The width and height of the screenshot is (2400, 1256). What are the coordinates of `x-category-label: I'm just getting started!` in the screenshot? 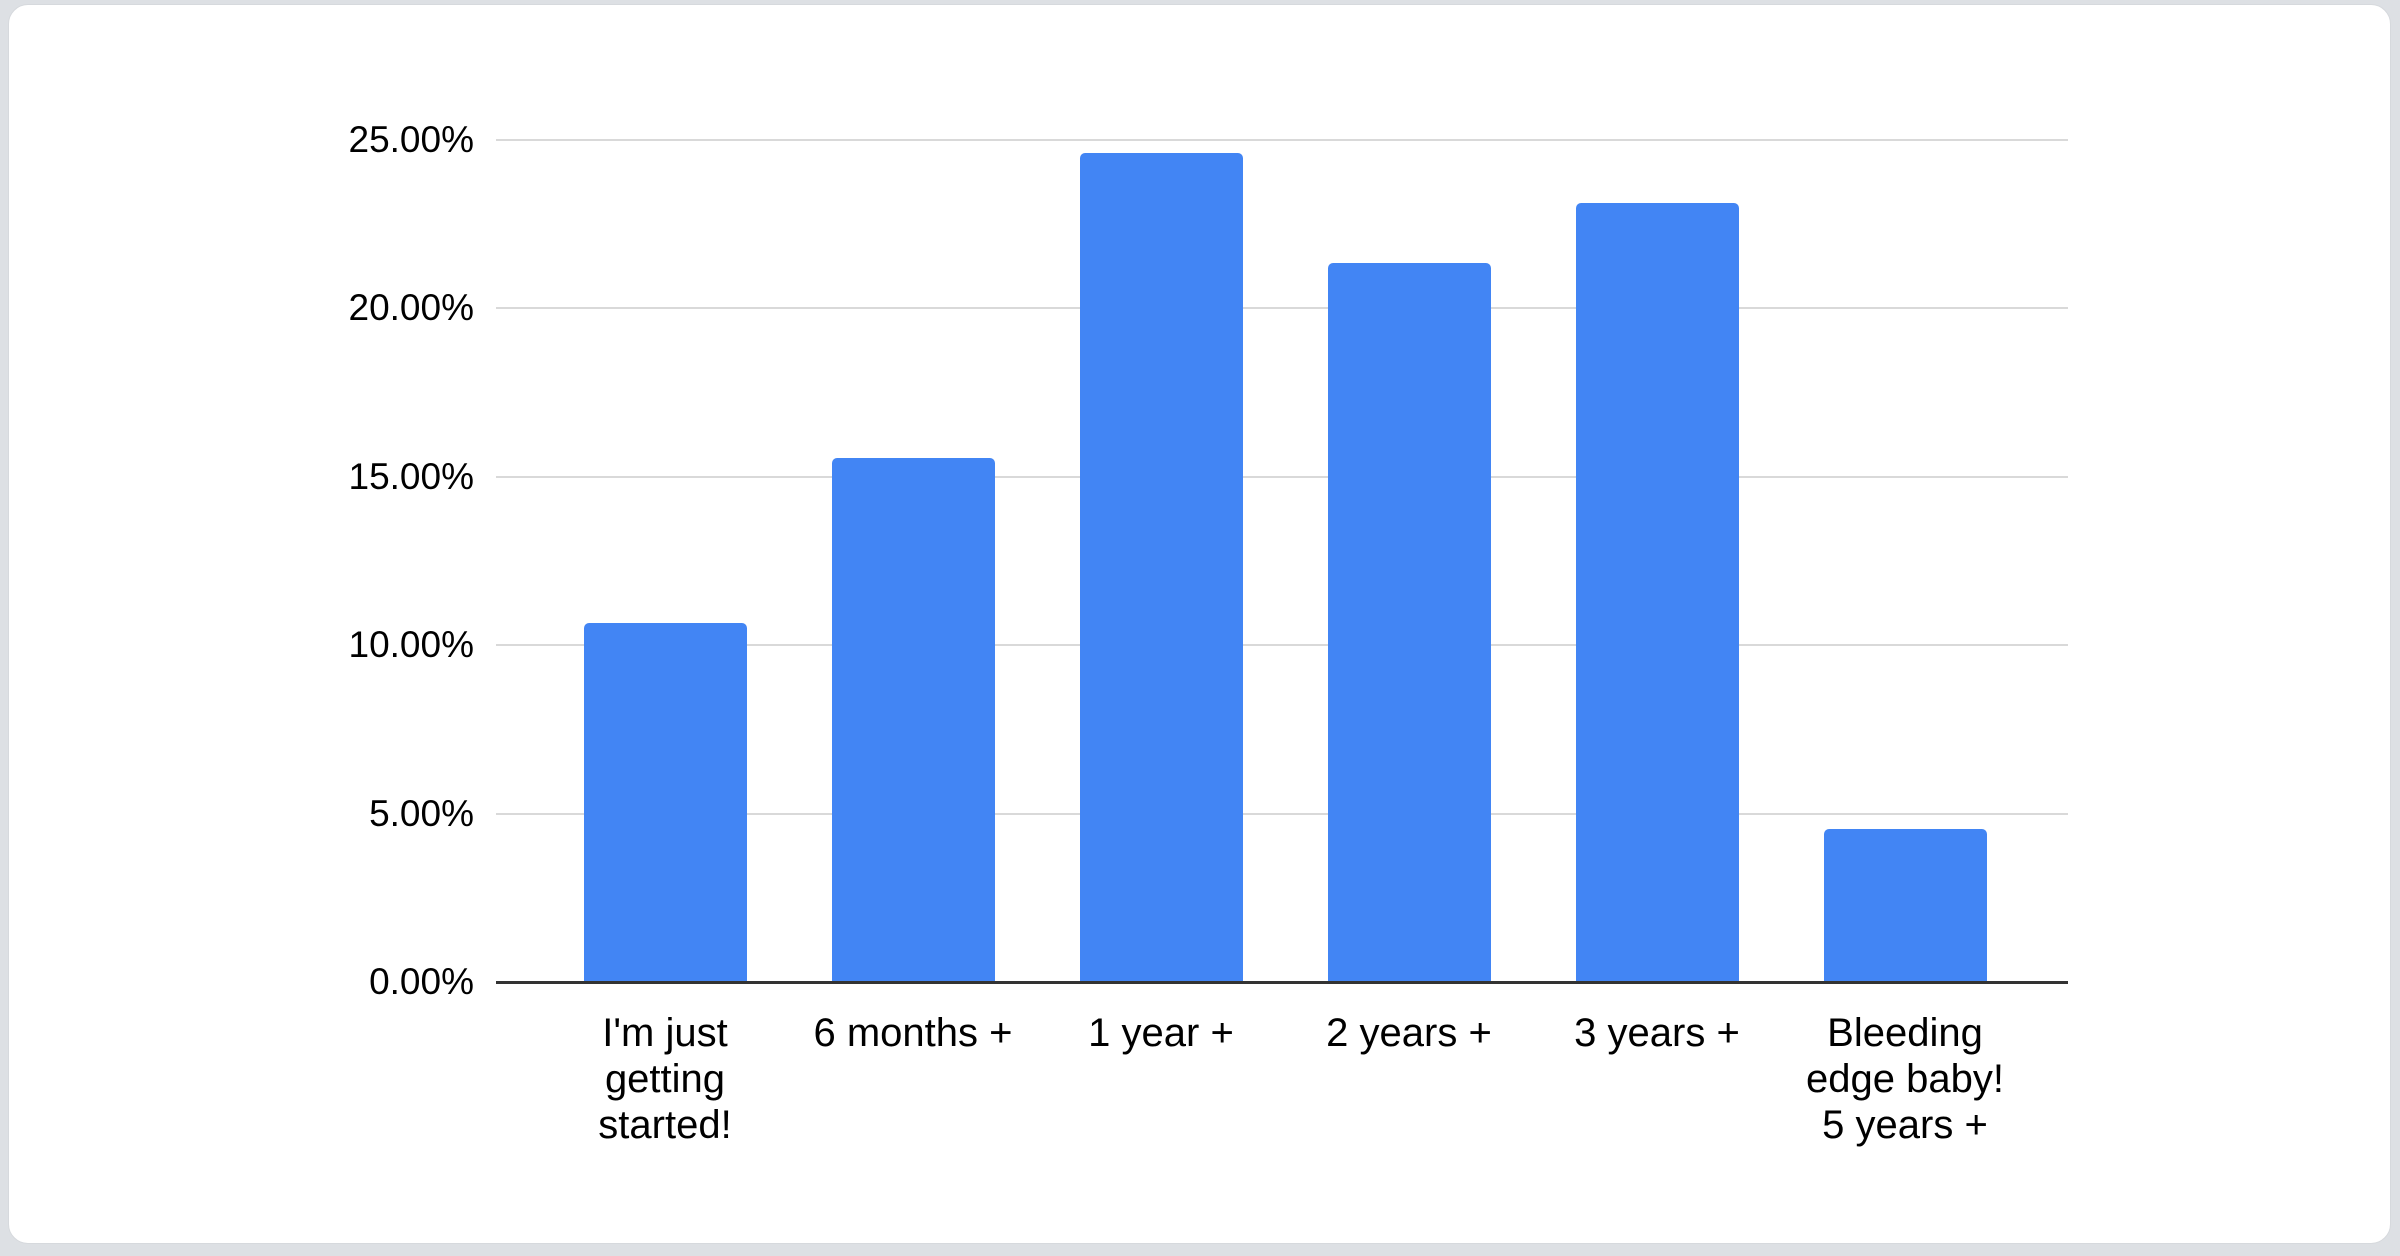 It's located at (664, 1079).